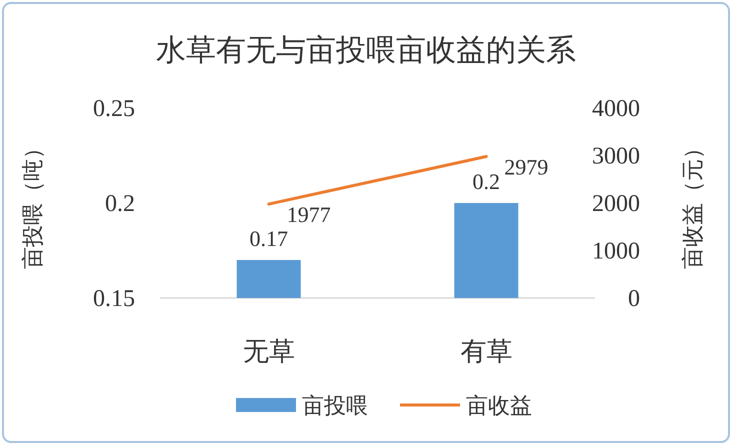  What do you see at coordinates (616, 251) in the screenshot?
I see `y2-tick-label: 1000` at bounding box center [616, 251].